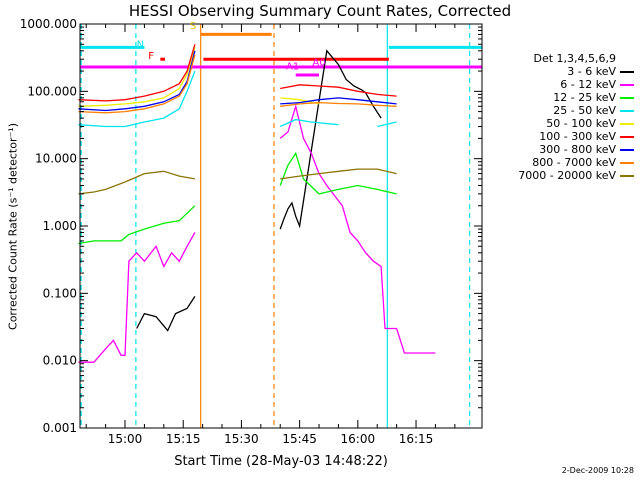  What do you see at coordinates (60, 293) in the screenshot?
I see `y-tick-label-2: 0.100` at bounding box center [60, 293].